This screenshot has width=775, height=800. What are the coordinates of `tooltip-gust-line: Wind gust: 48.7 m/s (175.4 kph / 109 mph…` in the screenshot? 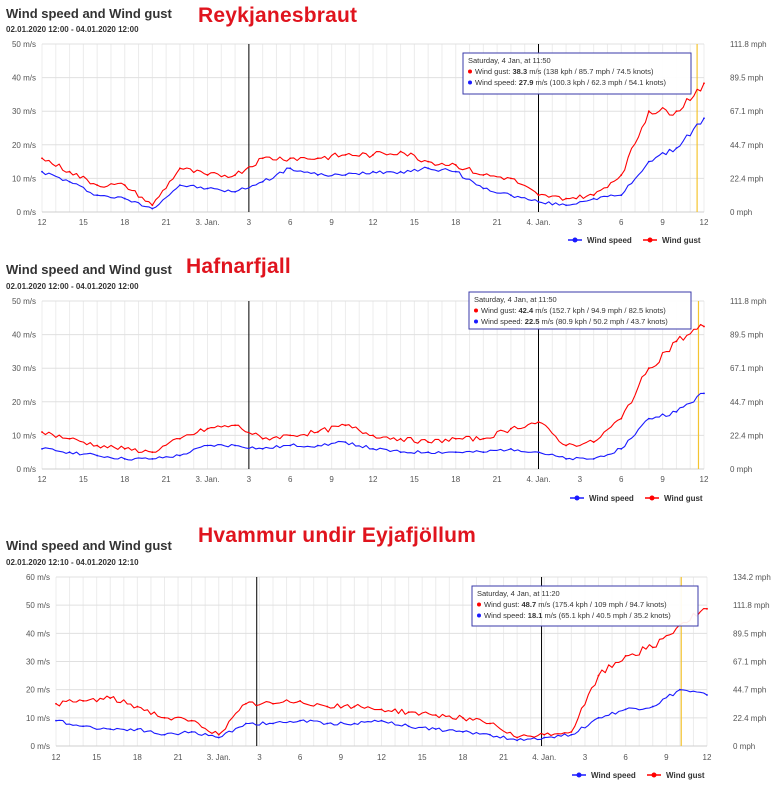 It's located at (575, 604).